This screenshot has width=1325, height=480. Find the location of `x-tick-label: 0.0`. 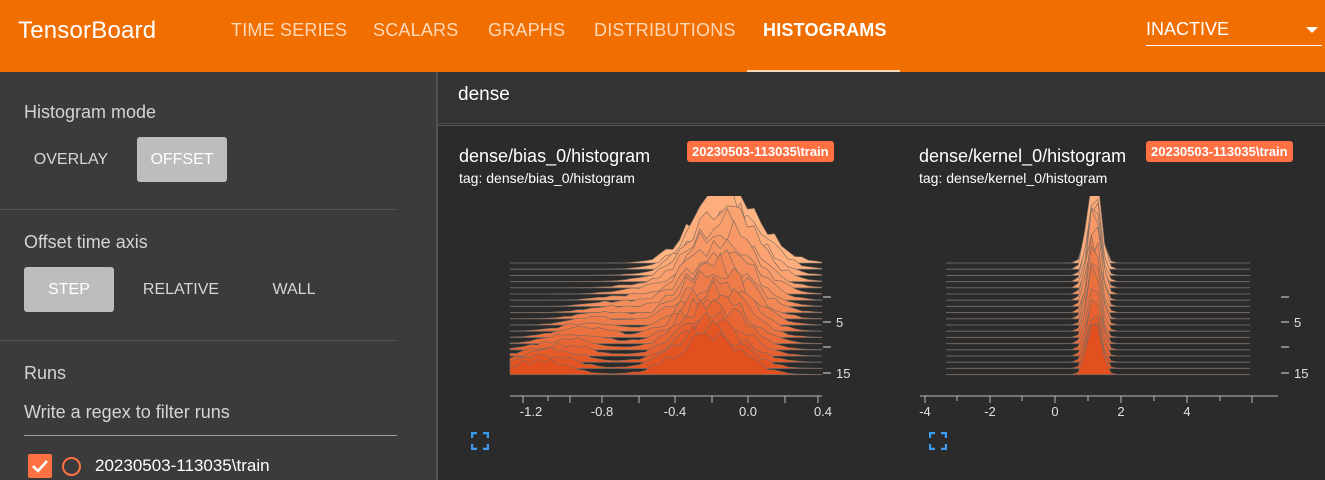

x-tick-label: 0.0 is located at coordinates (748, 410).